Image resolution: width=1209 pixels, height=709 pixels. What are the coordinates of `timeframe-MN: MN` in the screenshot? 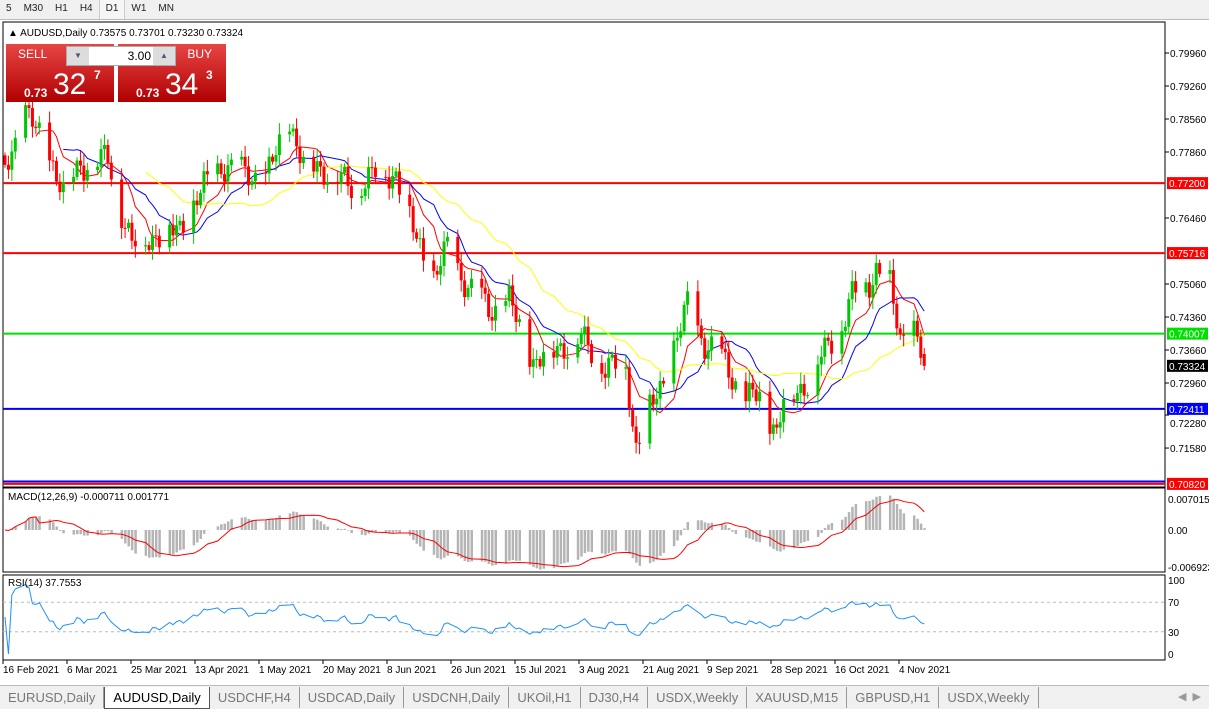 It's located at (166, 8).